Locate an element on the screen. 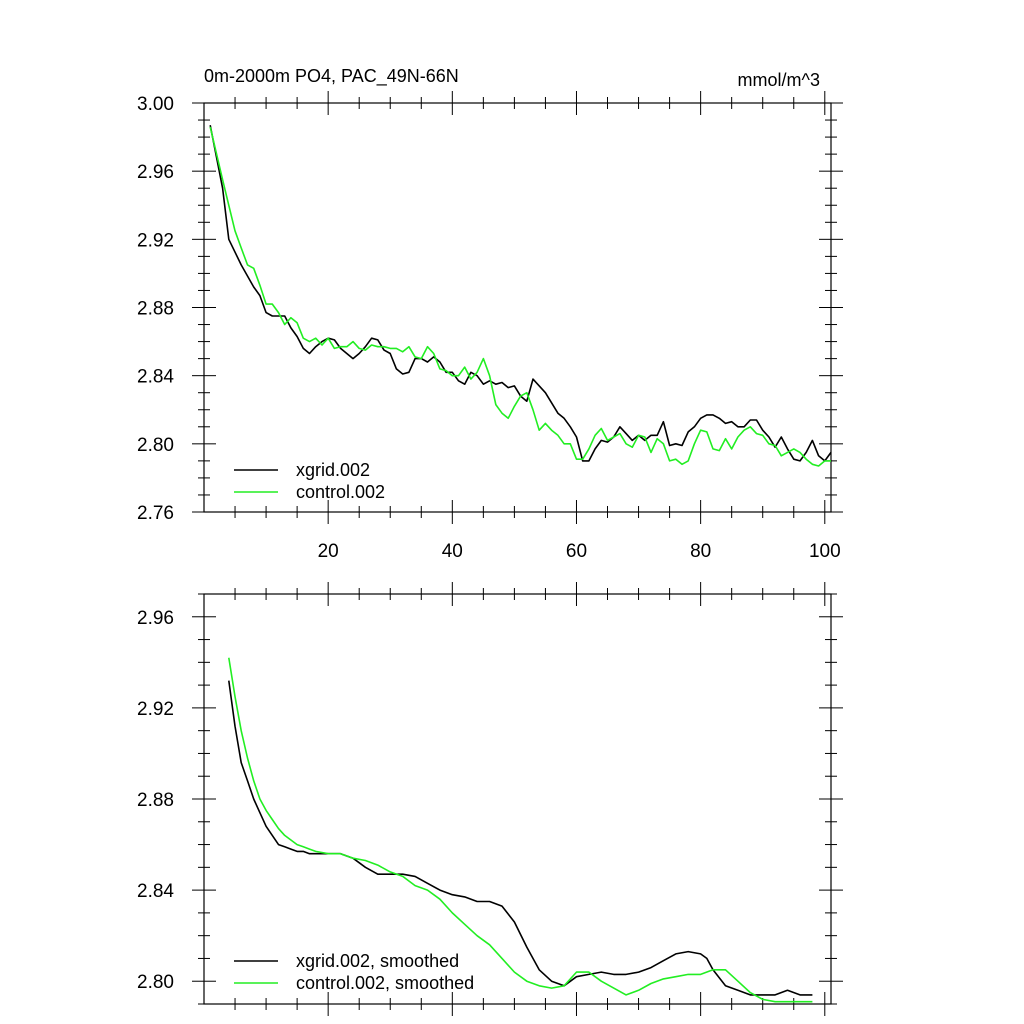 This screenshot has height=1024, width=1024. y-tick-label: 3.00 is located at coordinates (155, 104).